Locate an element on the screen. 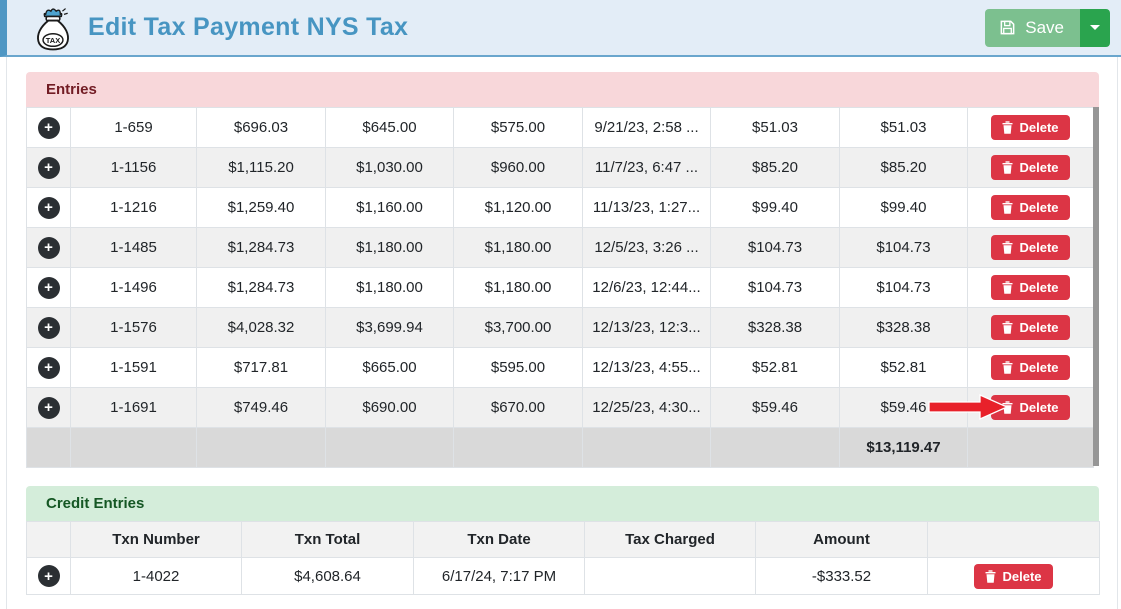 The image size is (1121, 609). entries-total-amount: $13,119.47 is located at coordinates (903, 447).